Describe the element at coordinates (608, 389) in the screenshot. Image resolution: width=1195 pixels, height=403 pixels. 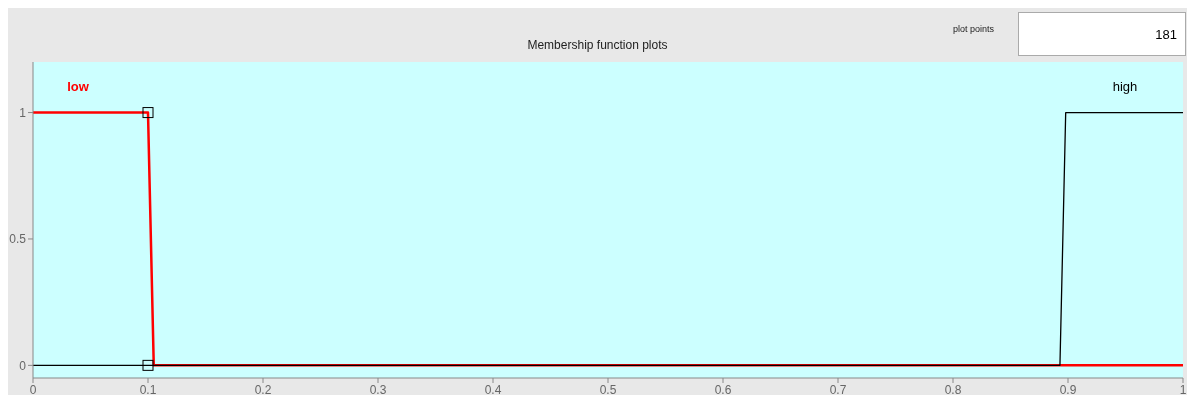
I see `x-tick-label: 0.5` at that location.